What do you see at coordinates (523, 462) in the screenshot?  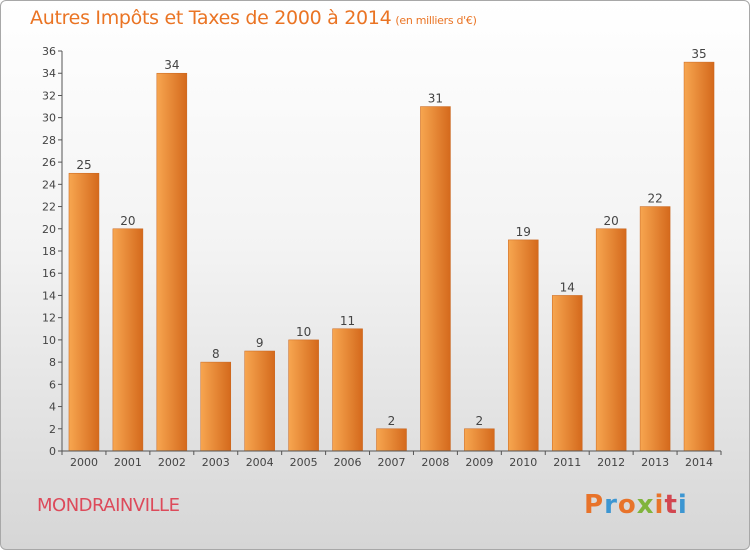 I see `x-tick-label: 2010` at bounding box center [523, 462].